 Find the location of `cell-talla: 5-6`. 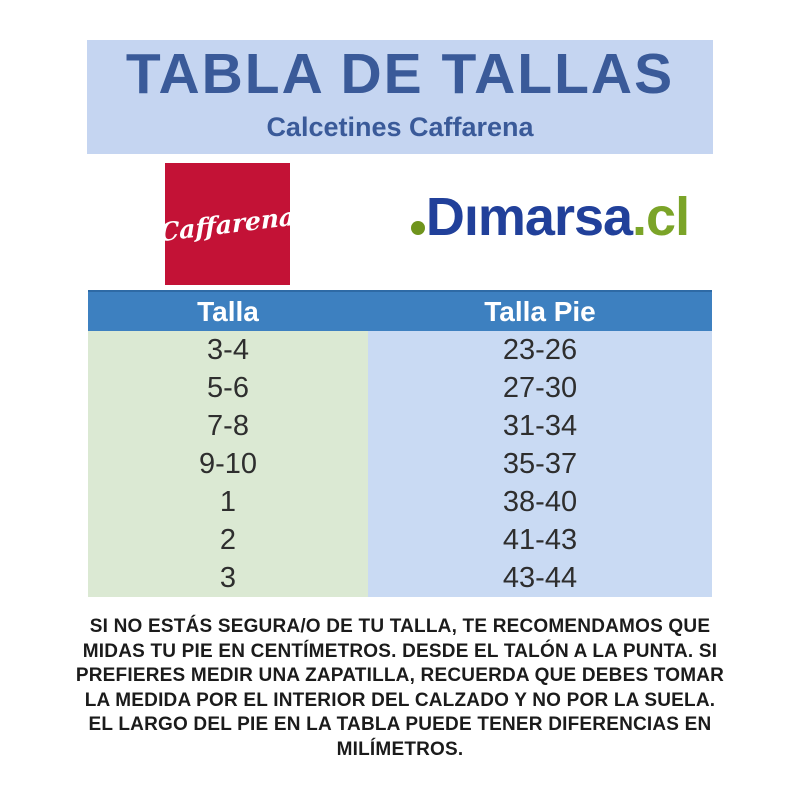

cell-talla: 5-6 is located at coordinates (228, 388).